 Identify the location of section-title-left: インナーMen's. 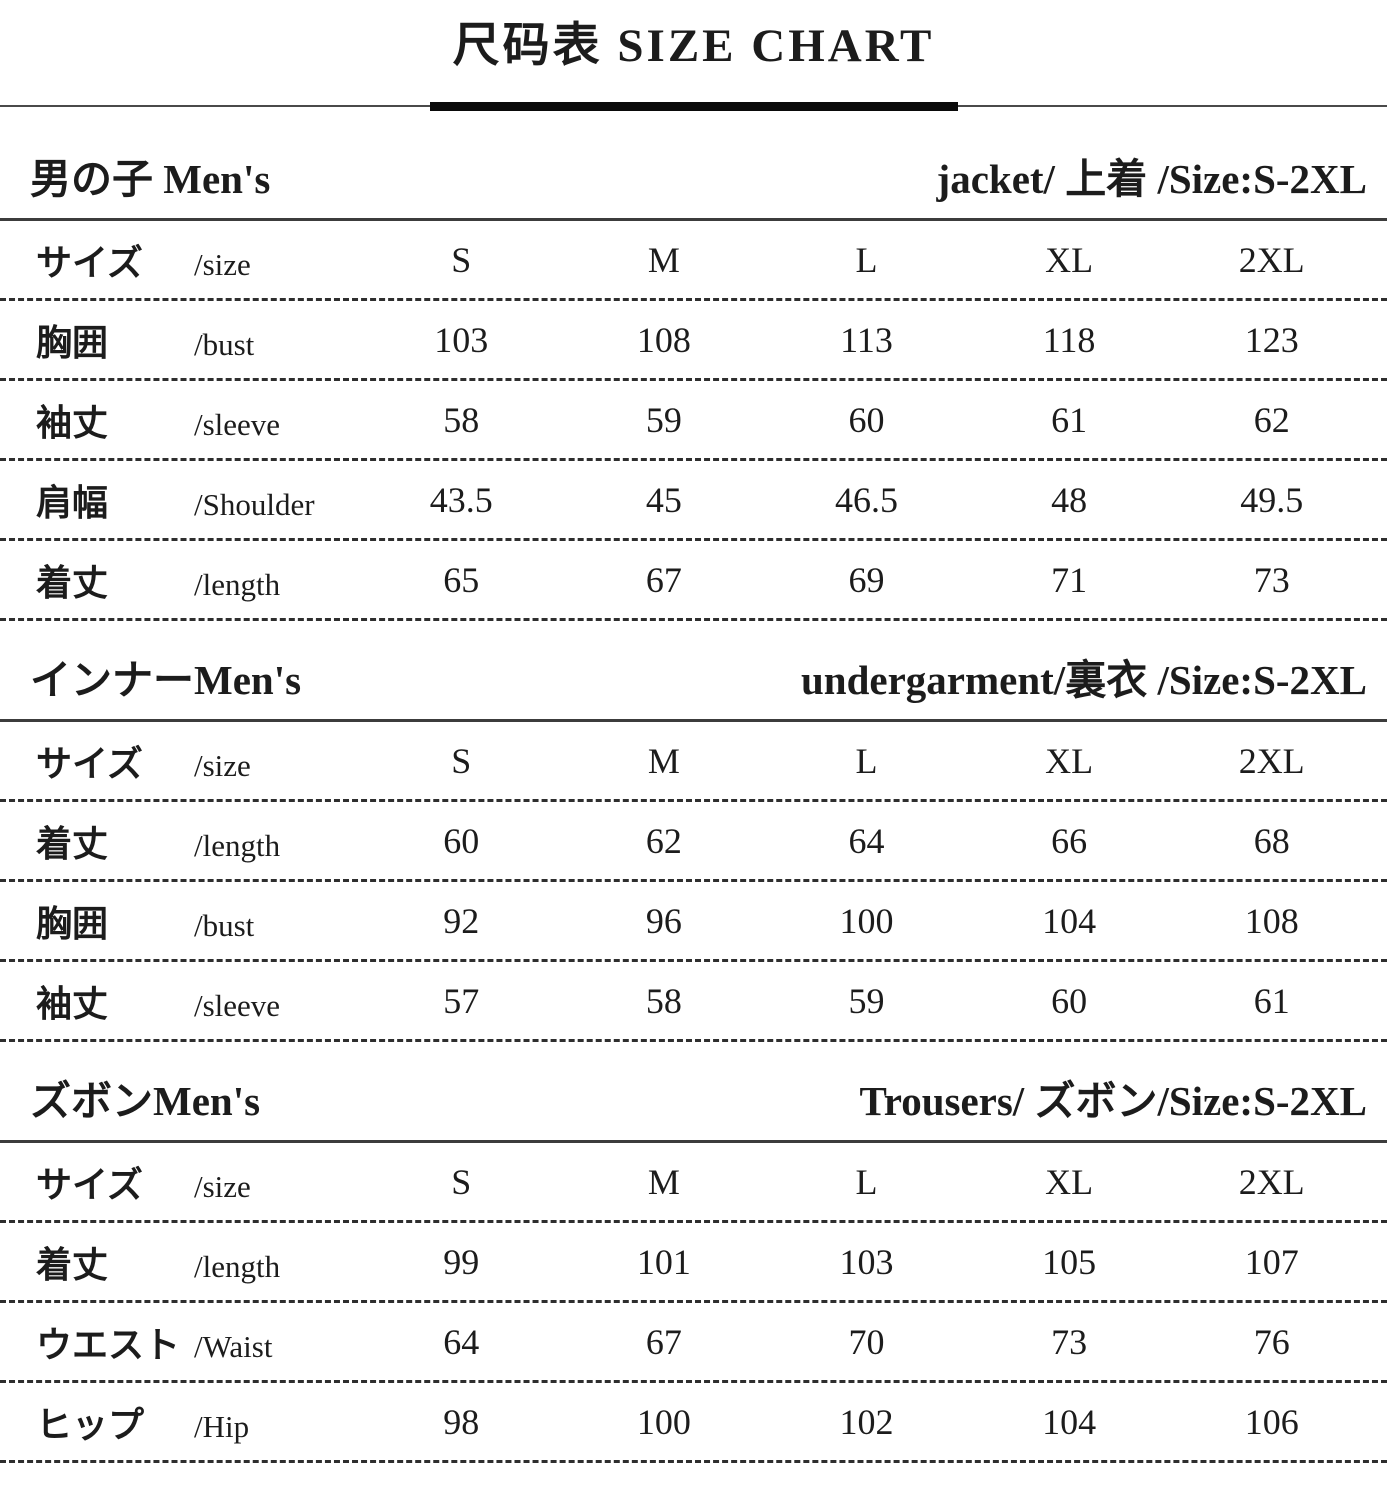
(165, 676).